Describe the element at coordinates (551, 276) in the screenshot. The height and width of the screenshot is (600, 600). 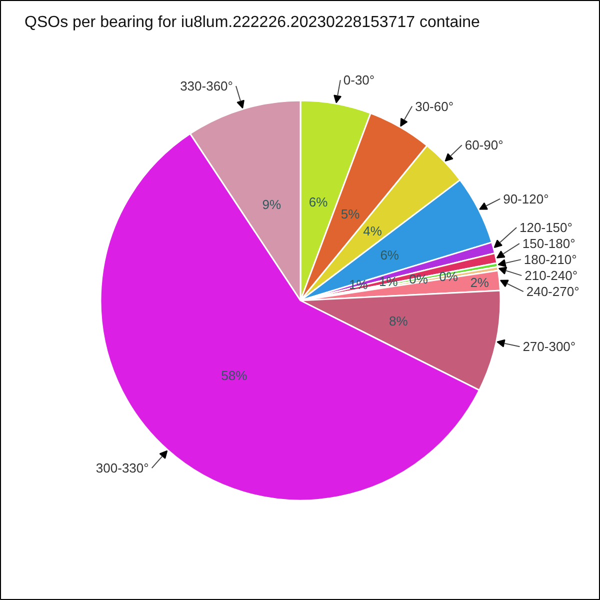
I see `slice-label: 210-240°` at that location.